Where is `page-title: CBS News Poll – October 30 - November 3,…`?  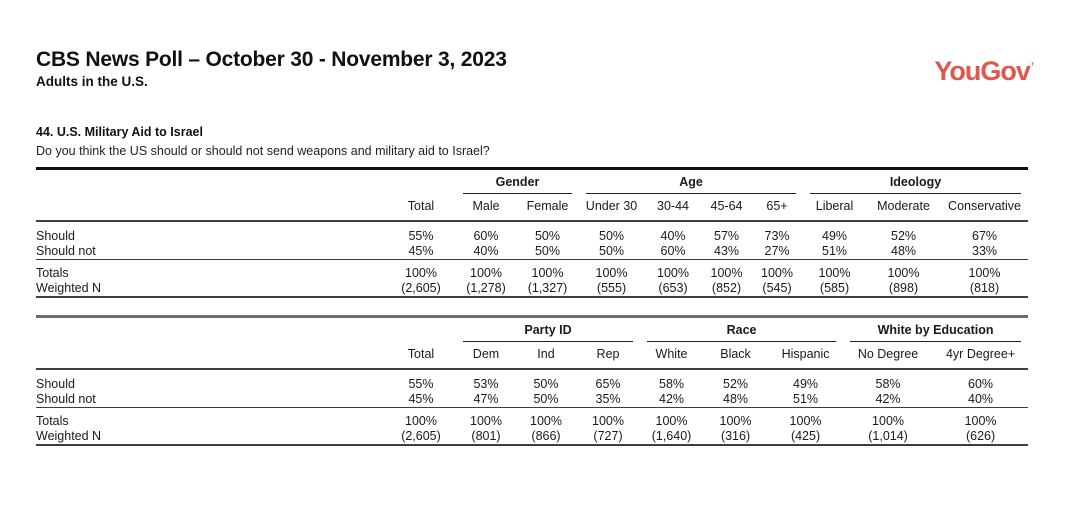 page-title: CBS News Poll – October 30 - November 3,… is located at coordinates (271, 59).